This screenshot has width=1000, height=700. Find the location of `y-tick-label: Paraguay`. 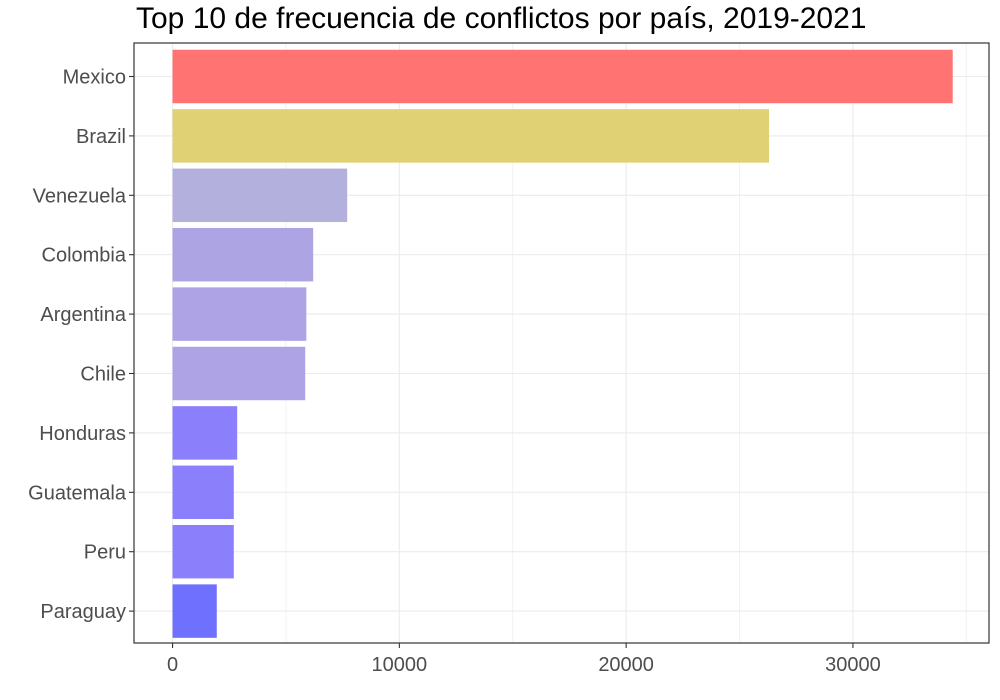

y-tick-label: Paraguay is located at coordinates (83, 612).